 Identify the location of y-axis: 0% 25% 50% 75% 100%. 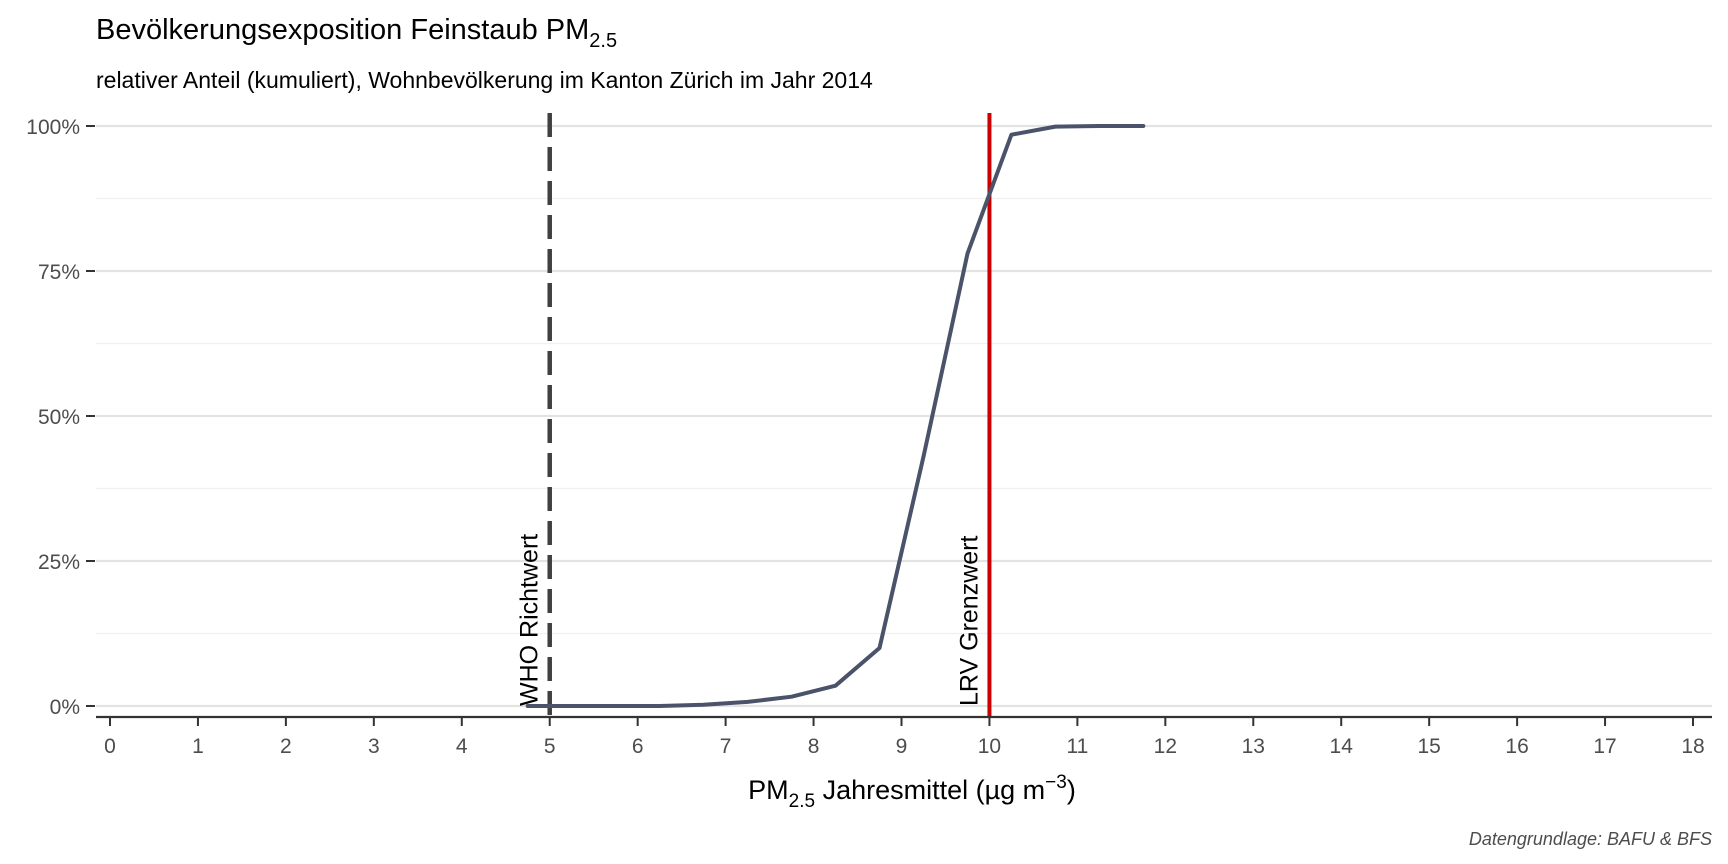
(60, 417).